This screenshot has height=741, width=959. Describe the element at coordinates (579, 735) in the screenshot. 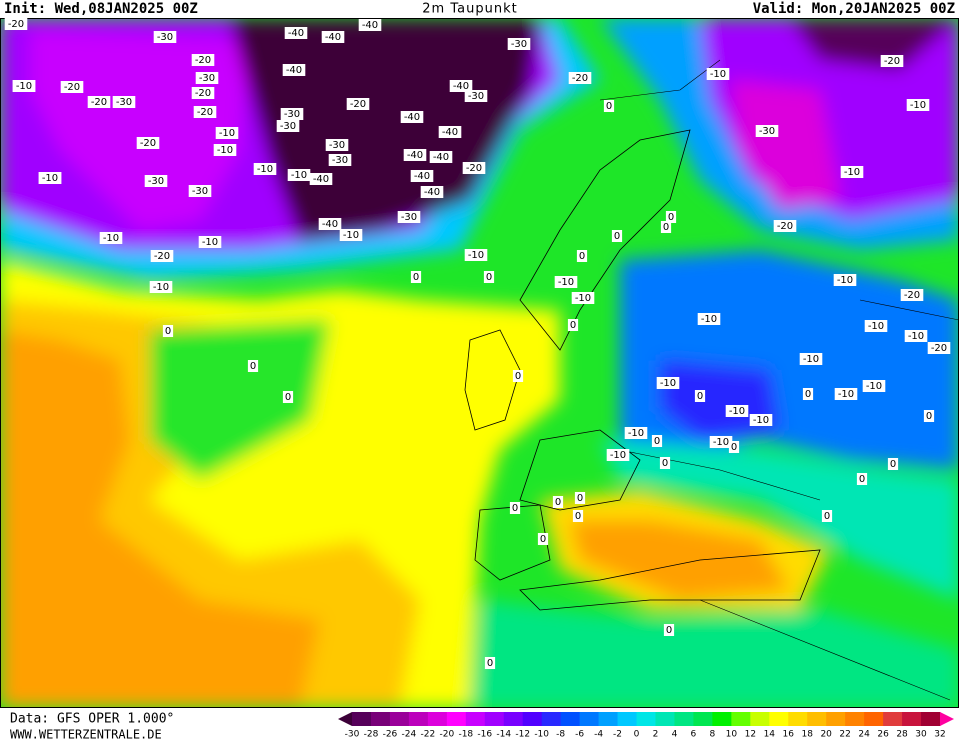

I see `legend-tick-label: -6` at that location.